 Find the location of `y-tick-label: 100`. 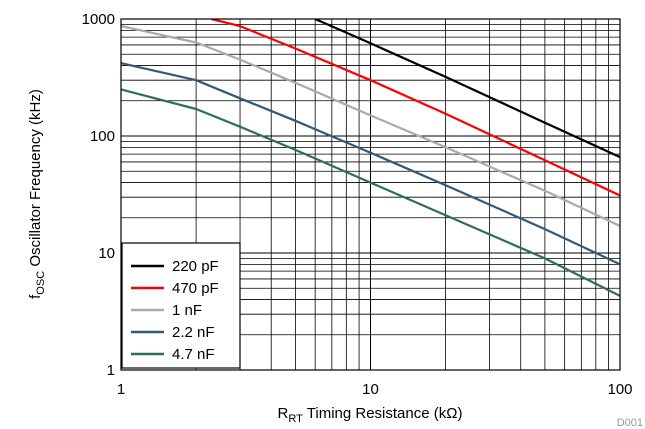

y-tick-label: 100 is located at coordinates (102, 136).